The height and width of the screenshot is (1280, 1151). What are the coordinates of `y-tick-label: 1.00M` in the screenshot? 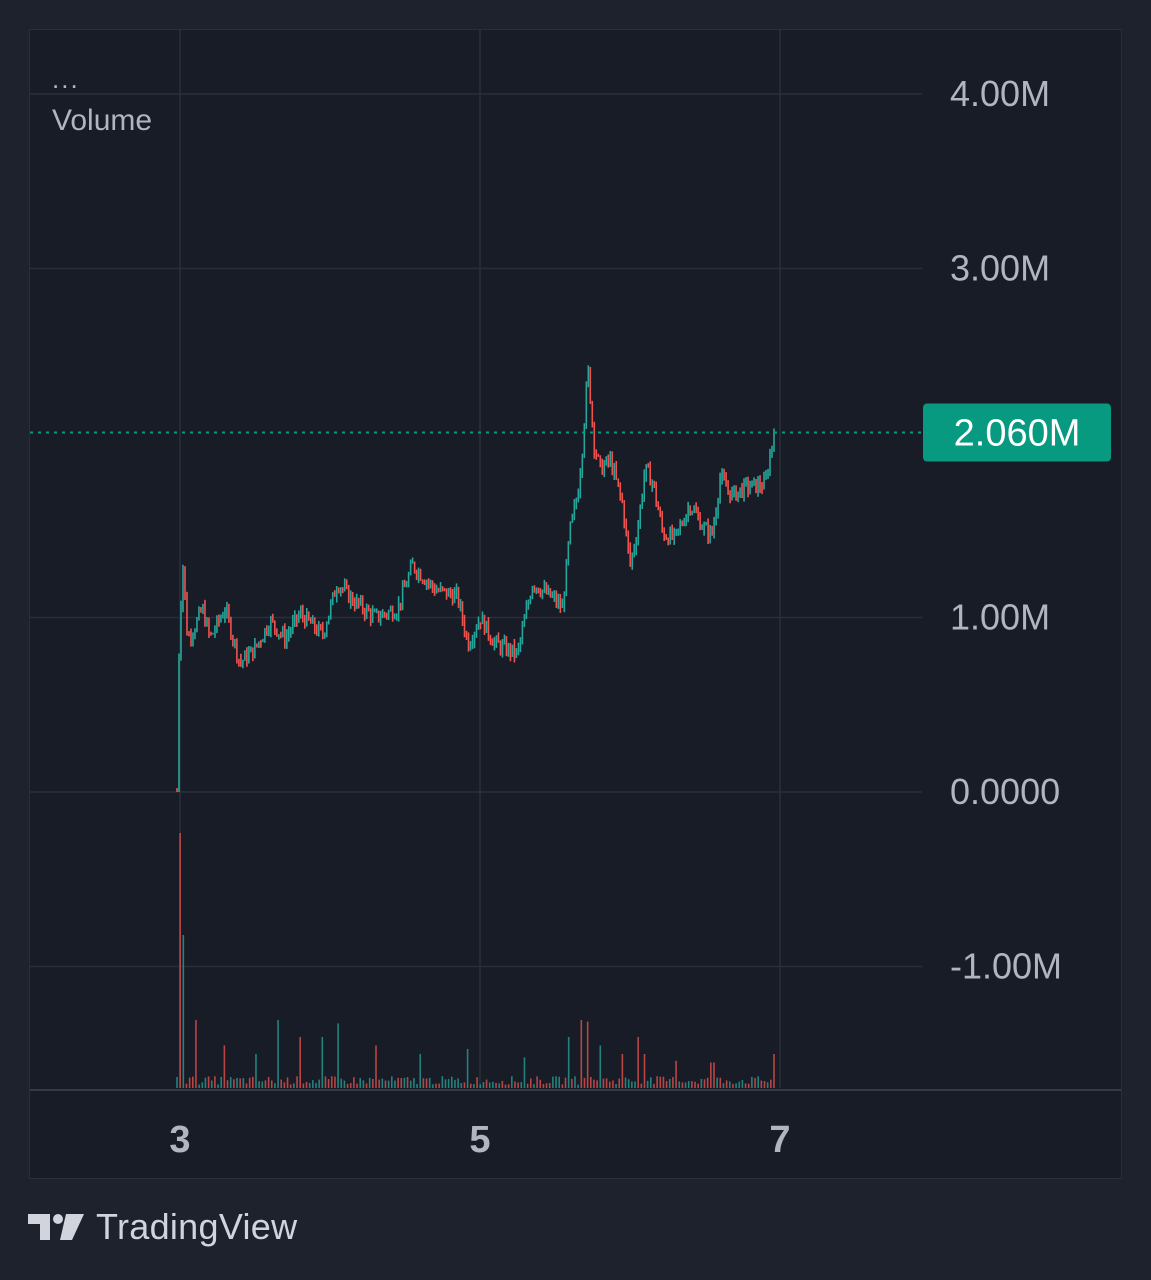 It's located at (1000, 617).